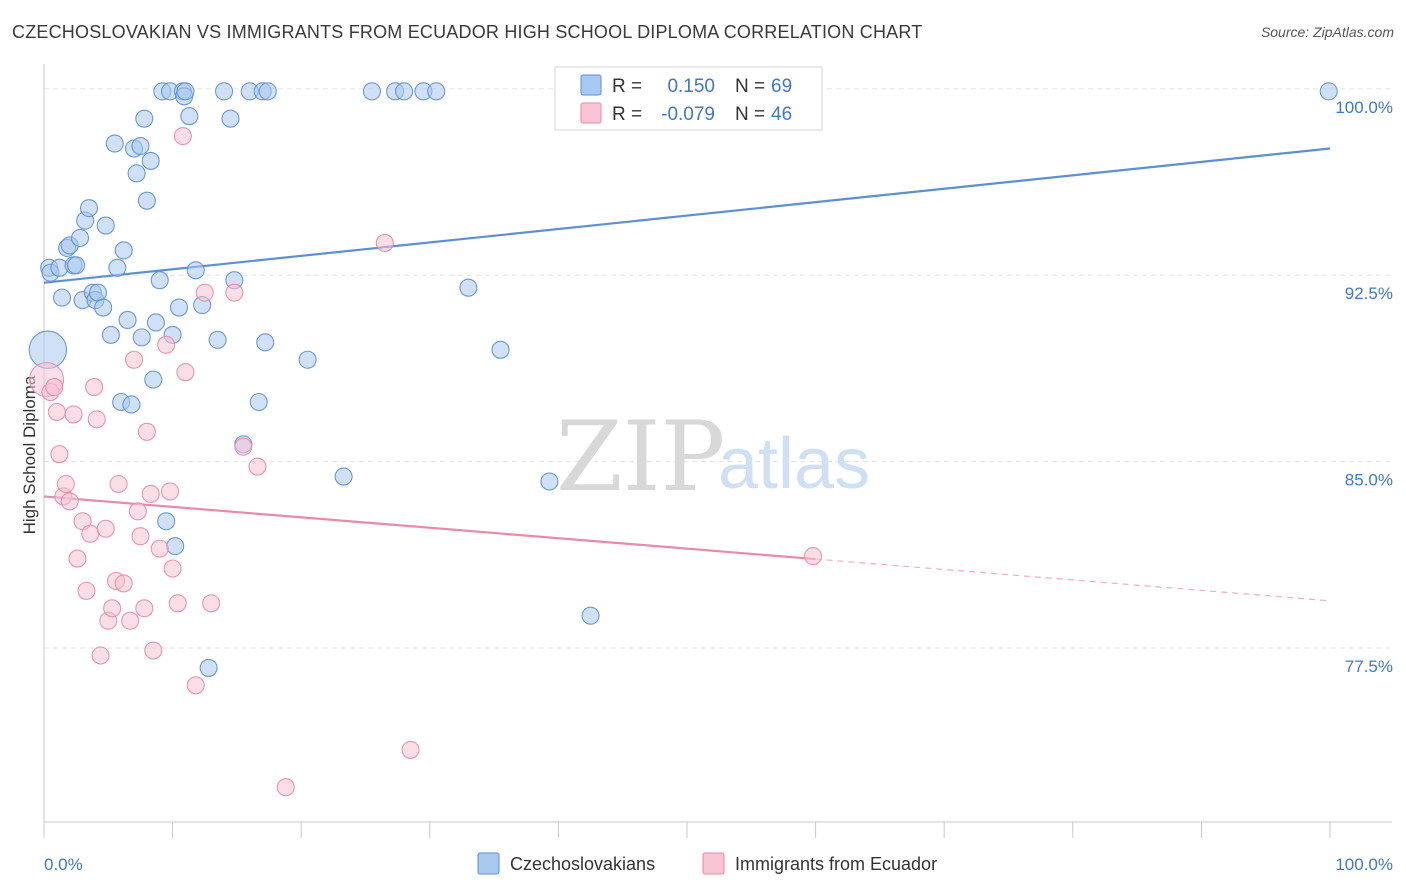 This screenshot has width=1406, height=892. I want to click on watermark: ZIP atlas, so click(713, 457).